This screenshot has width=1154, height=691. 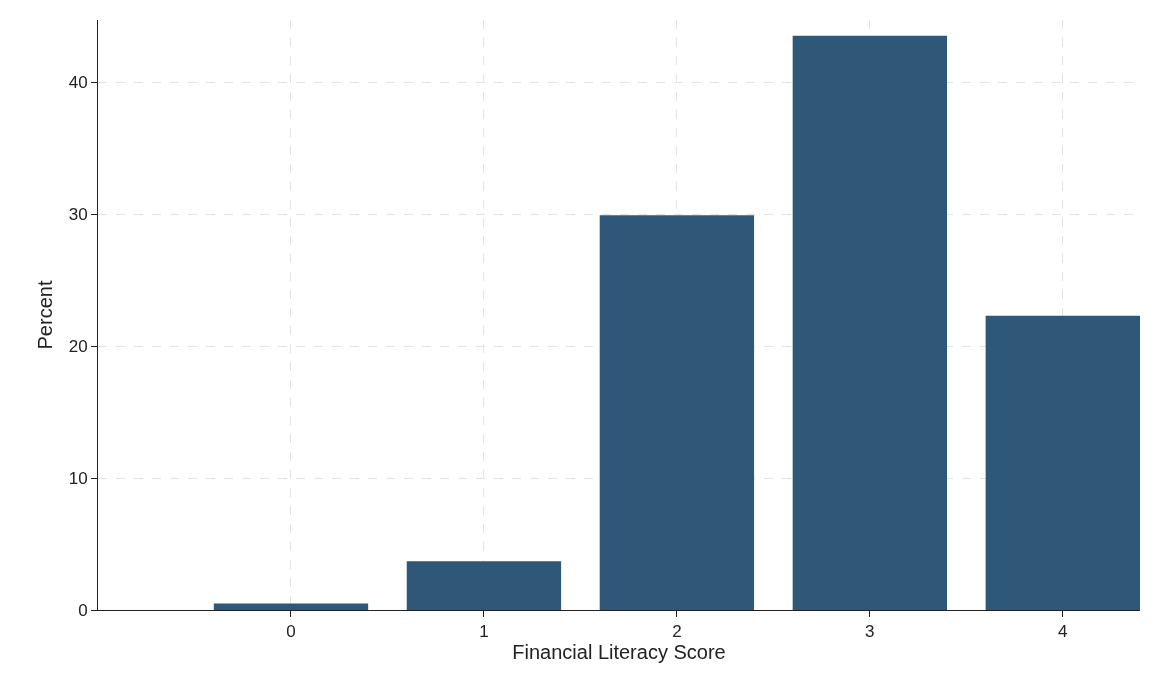 I want to click on x-axis-title: Financial Literacy Score, so click(x=619, y=652).